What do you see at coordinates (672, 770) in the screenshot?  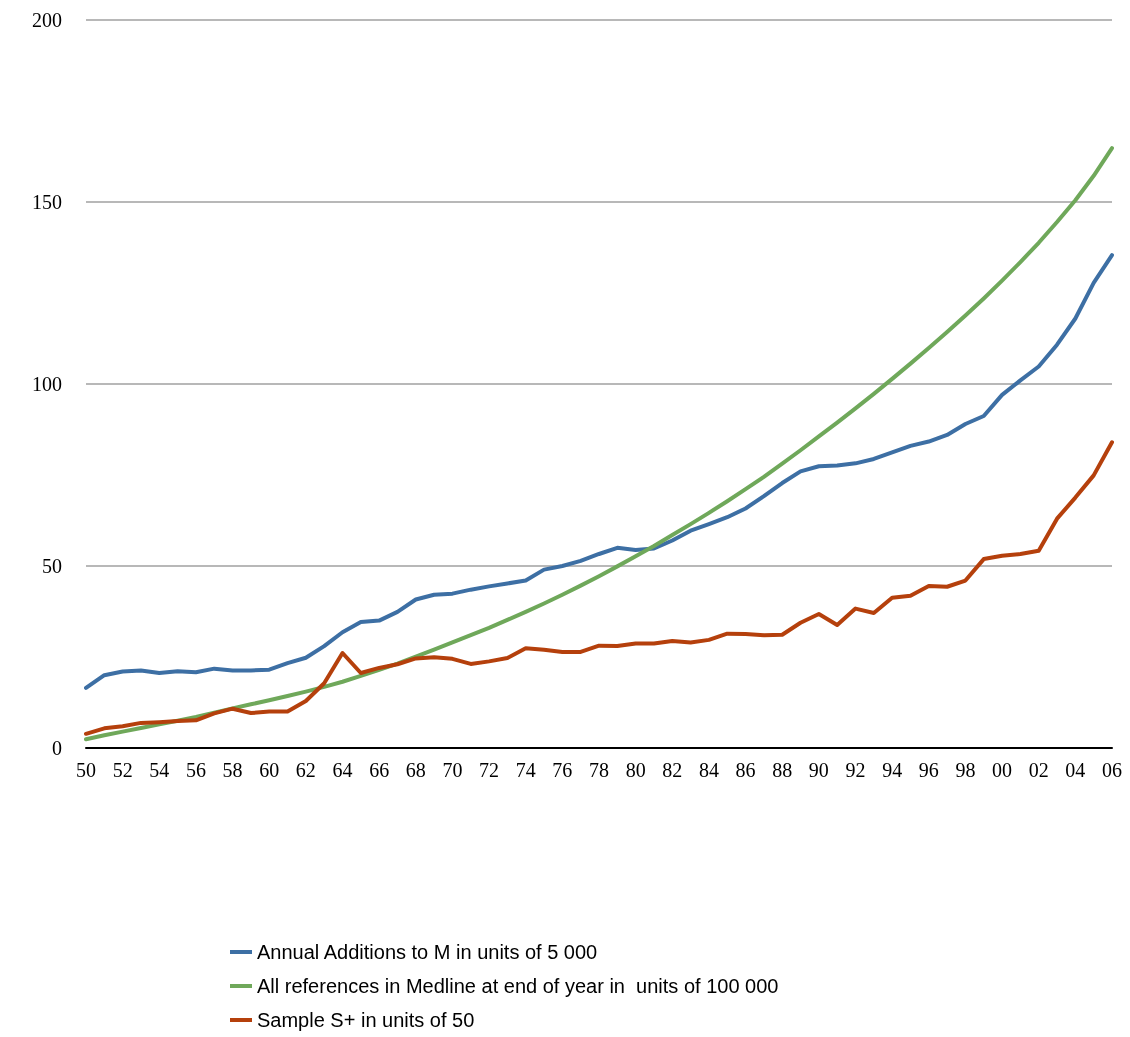 I see `x-tick-label: 82` at bounding box center [672, 770].